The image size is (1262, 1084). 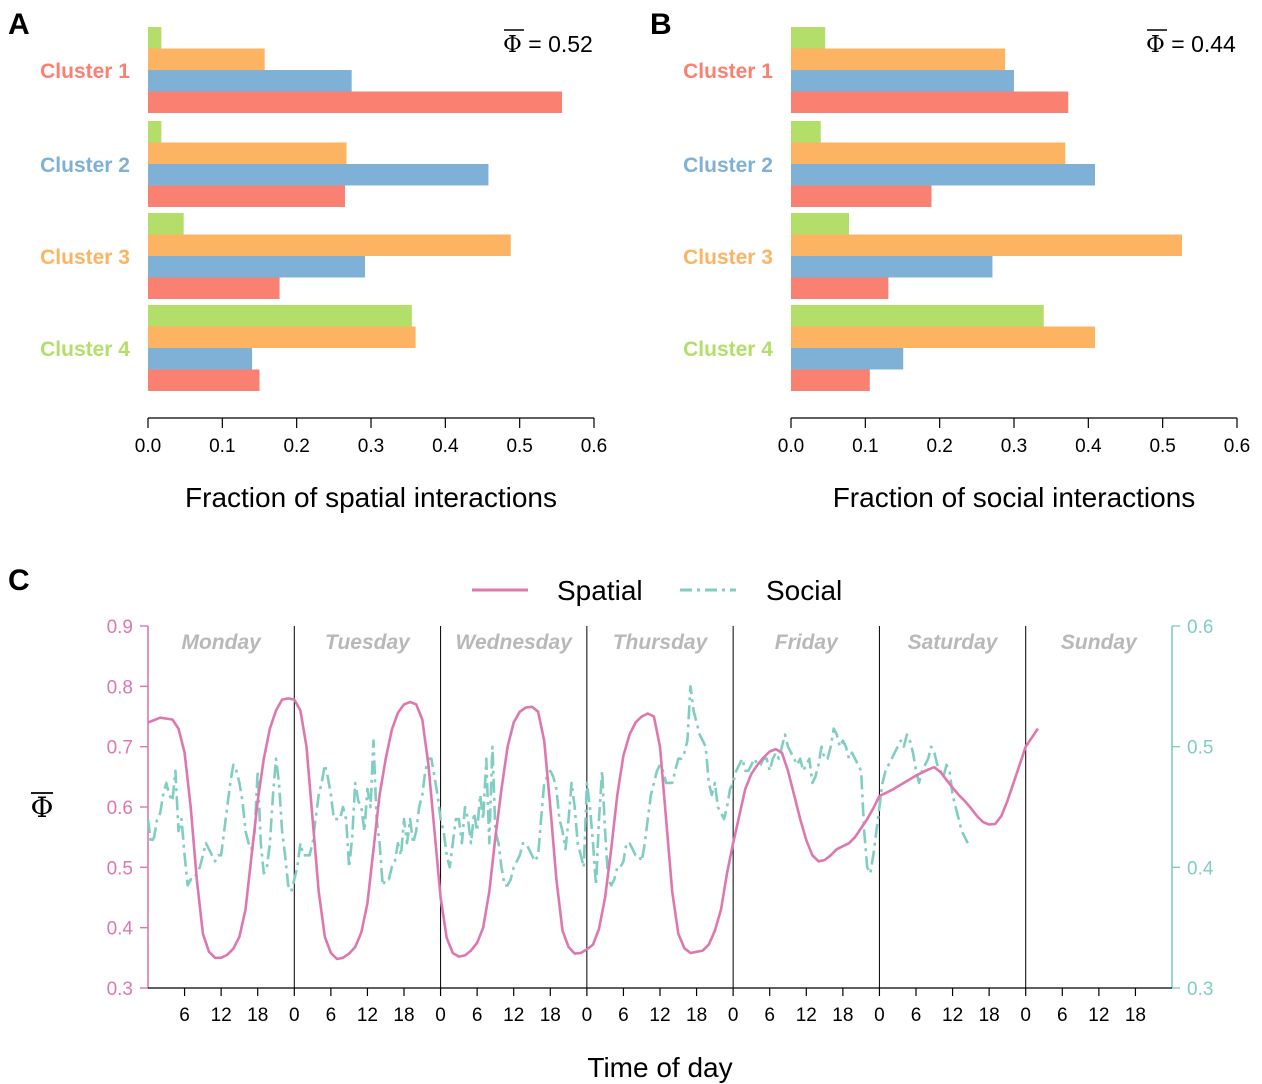 What do you see at coordinates (206, 59) in the screenshot?
I see `panel-a-bar-c1-s2` at bounding box center [206, 59].